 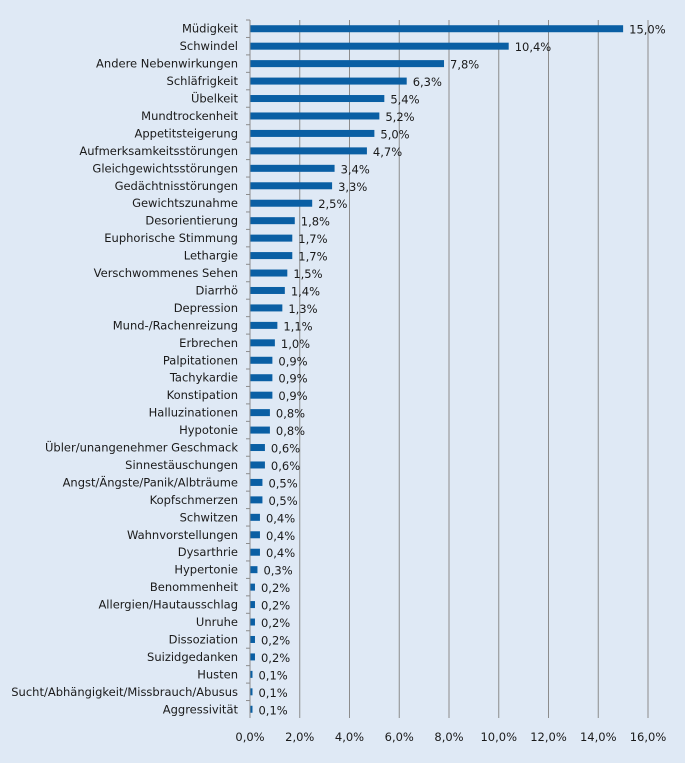 What do you see at coordinates (307, 274) in the screenshot?
I see `value-label: 1,5%` at bounding box center [307, 274].